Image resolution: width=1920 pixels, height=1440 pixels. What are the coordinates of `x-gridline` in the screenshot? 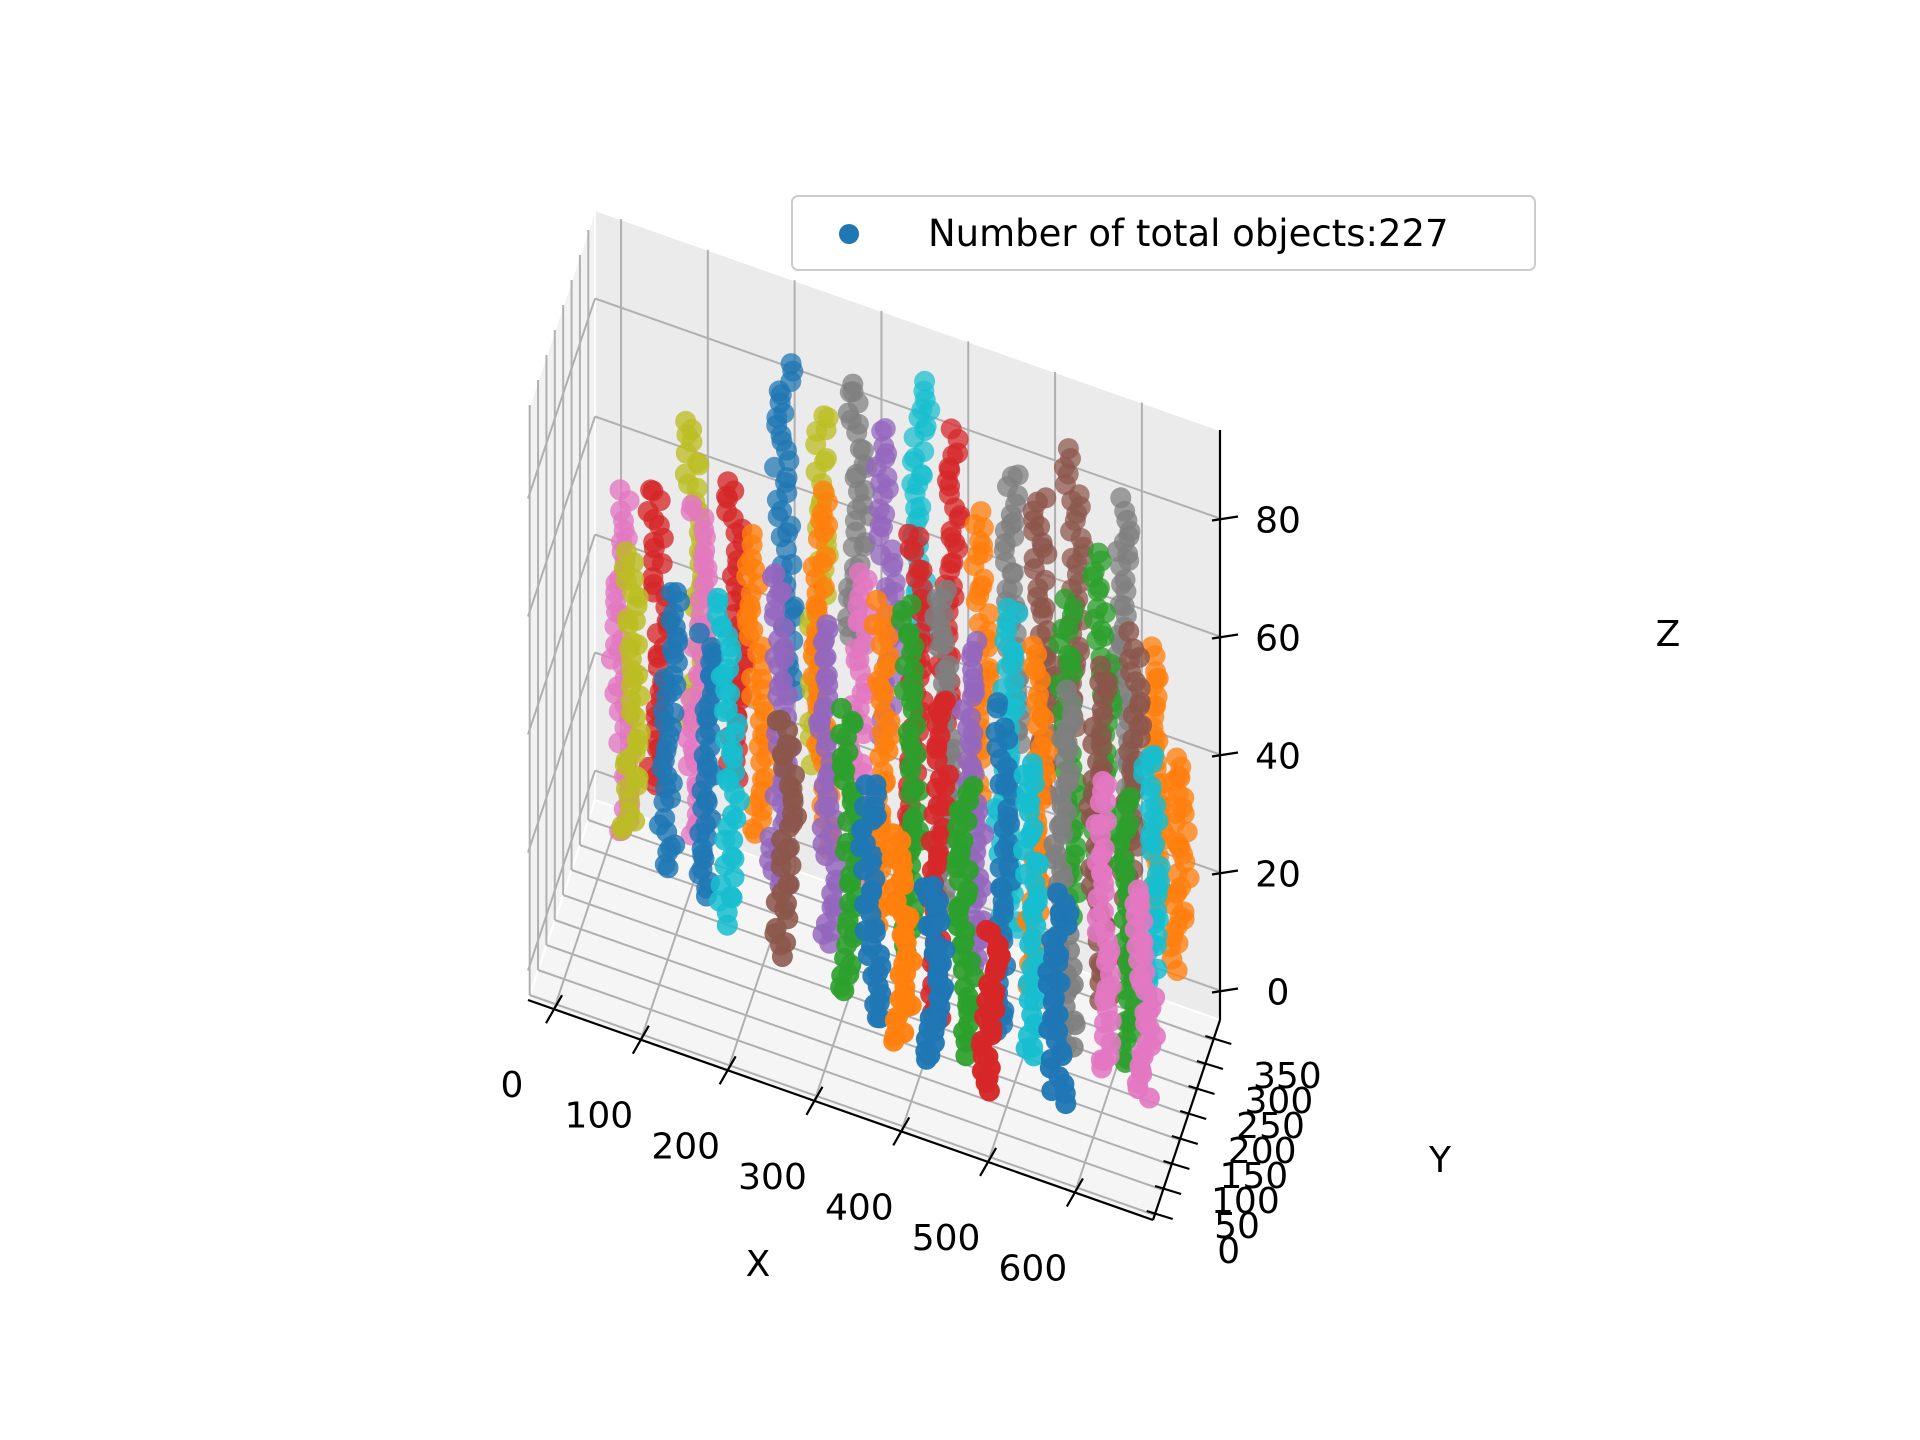 It's located at (587, 909).